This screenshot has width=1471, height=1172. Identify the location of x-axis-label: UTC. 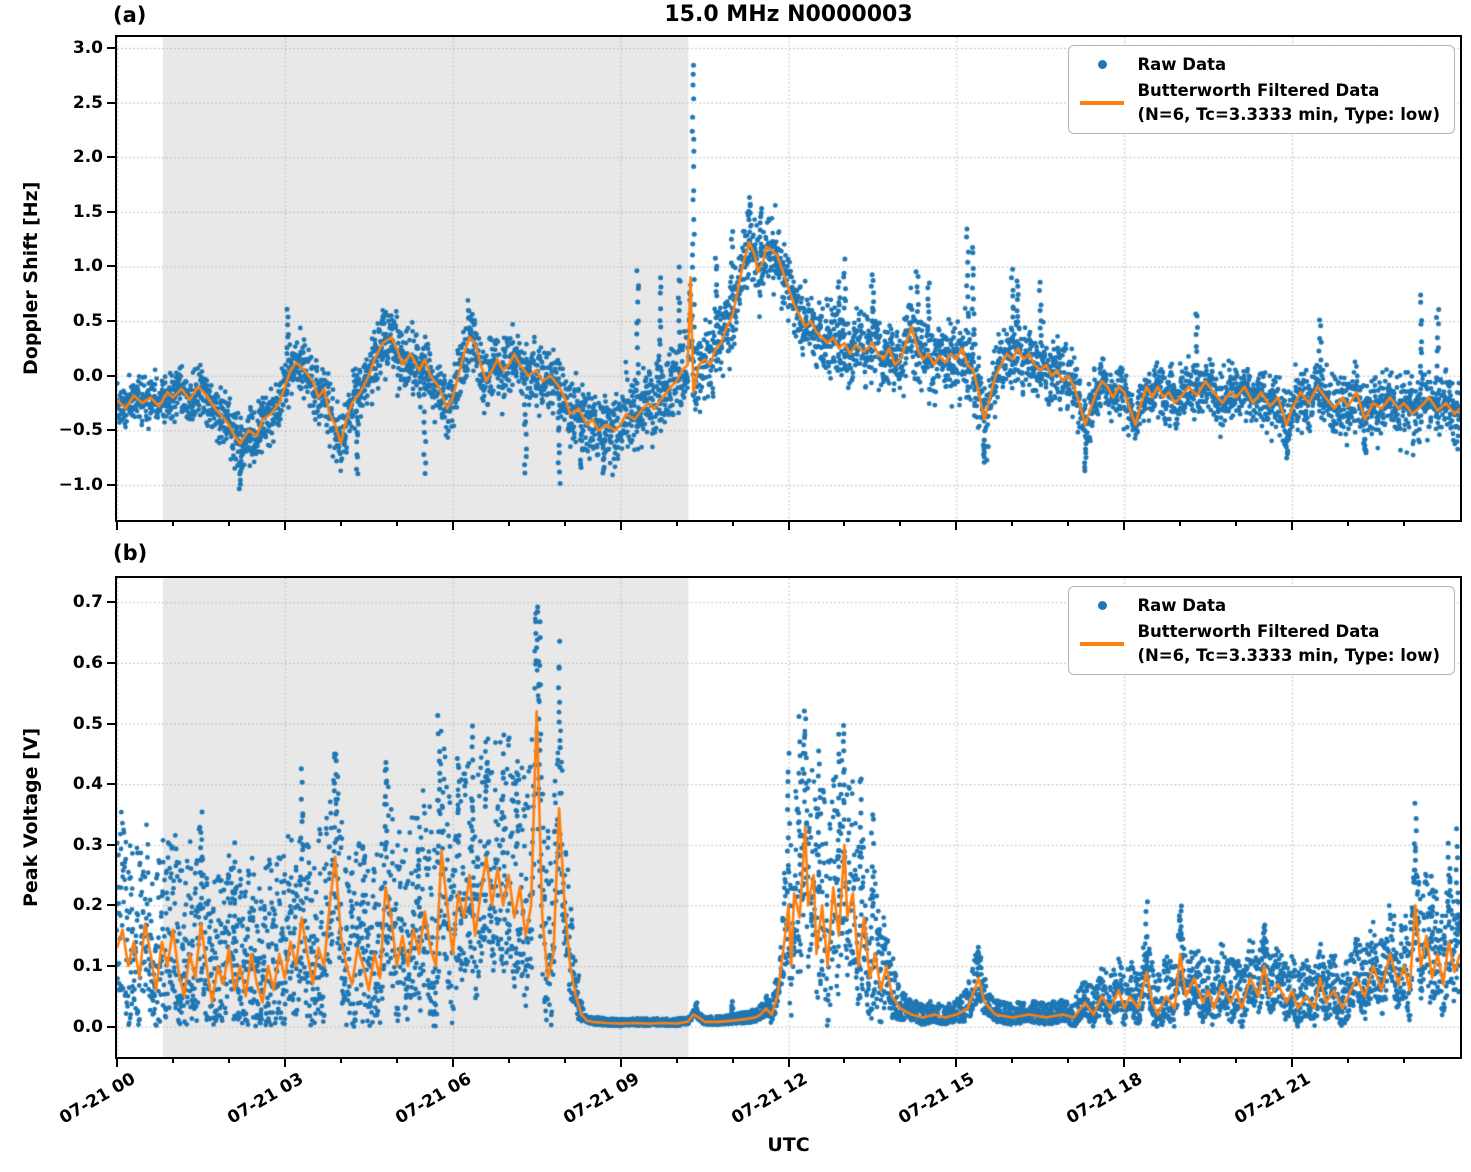
(788, 1145).